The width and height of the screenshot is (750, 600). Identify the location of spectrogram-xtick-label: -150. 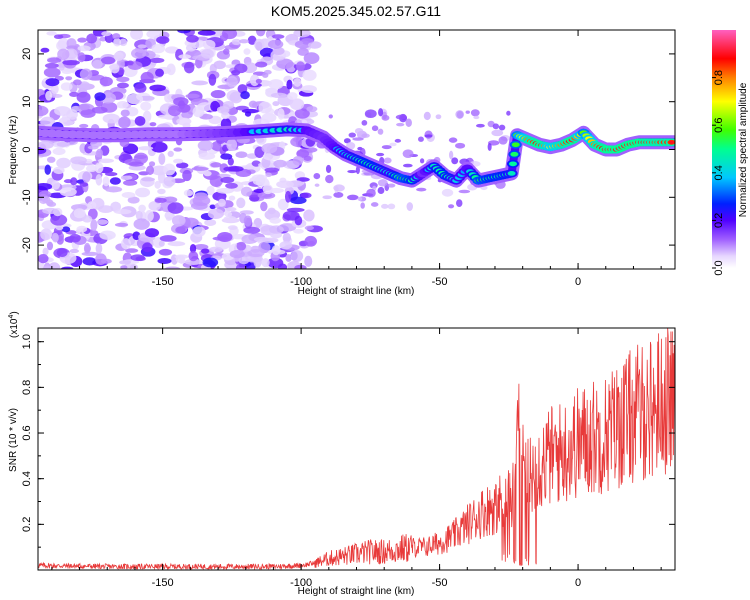
(163, 282).